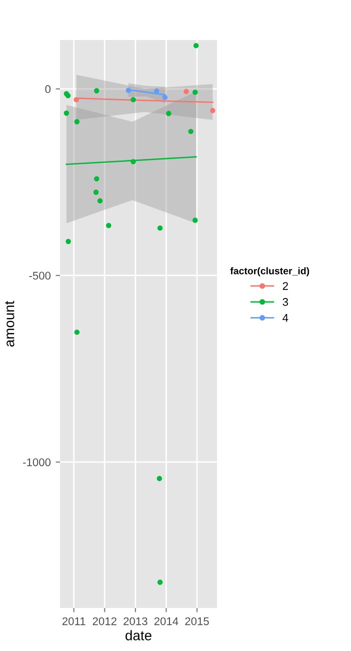  What do you see at coordinates (285, 286) in the screenshot?
I see `legend-label: 2` at bounding box center [285, 286].